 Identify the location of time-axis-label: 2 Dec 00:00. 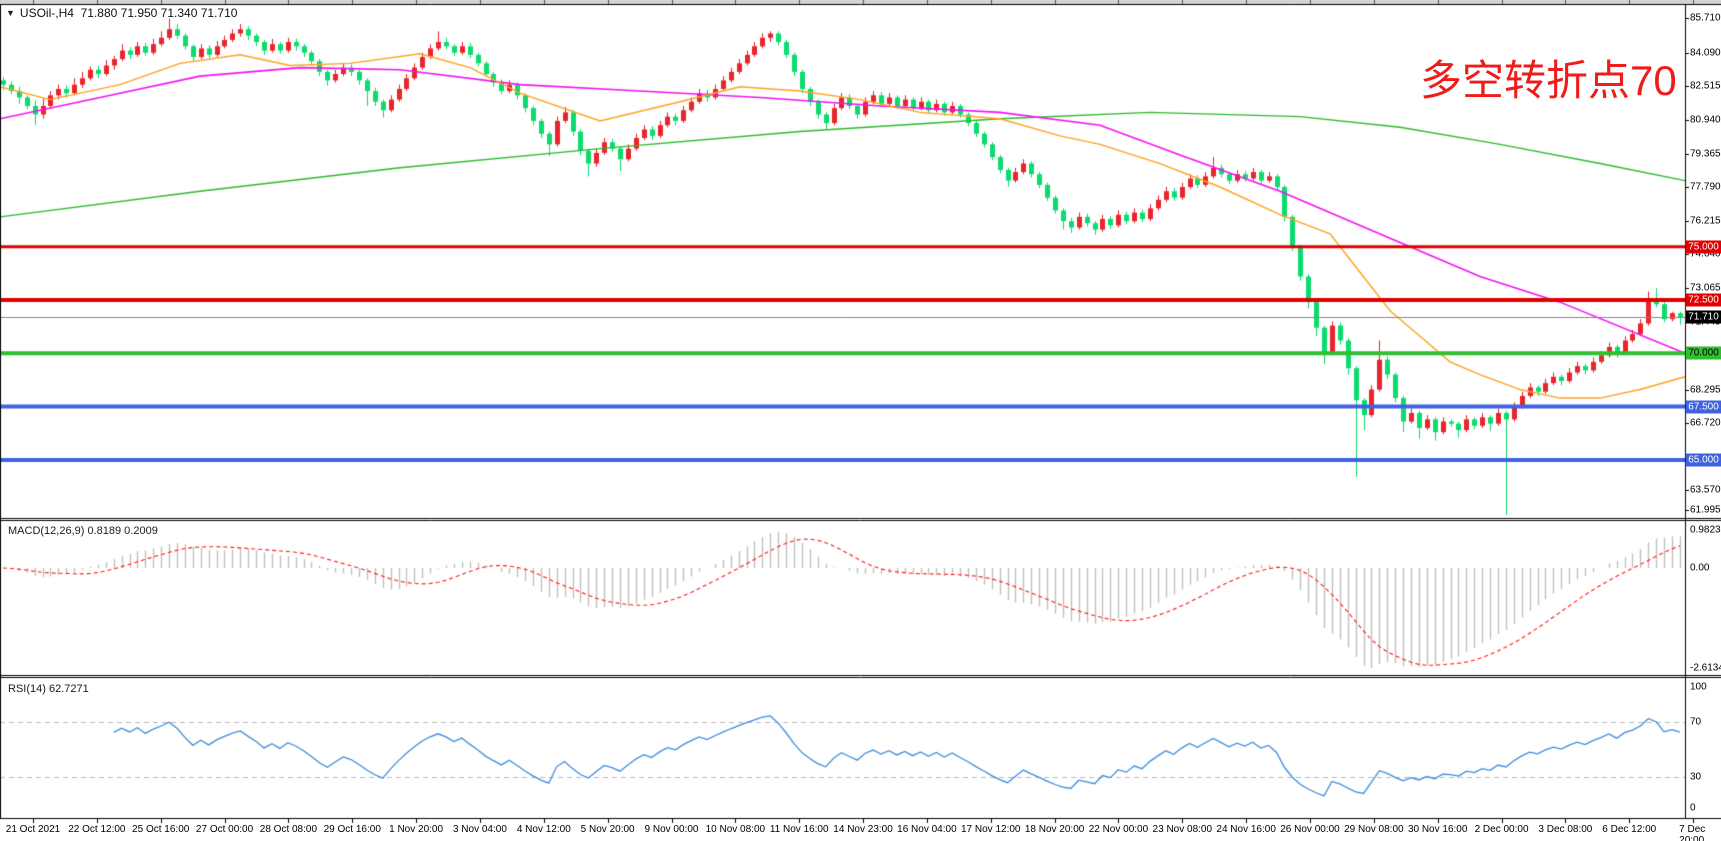
(1501, 829).